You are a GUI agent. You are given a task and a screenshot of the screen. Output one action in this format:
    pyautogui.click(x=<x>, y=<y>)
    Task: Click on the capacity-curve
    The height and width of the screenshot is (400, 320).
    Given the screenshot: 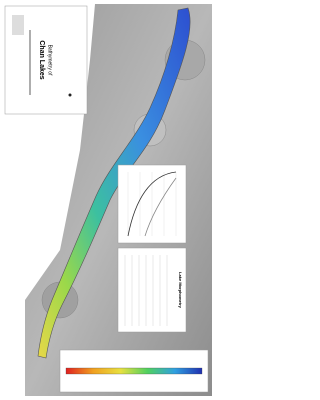 What is the action you would take?
    pyautogui.click(x=152, y=204)
    